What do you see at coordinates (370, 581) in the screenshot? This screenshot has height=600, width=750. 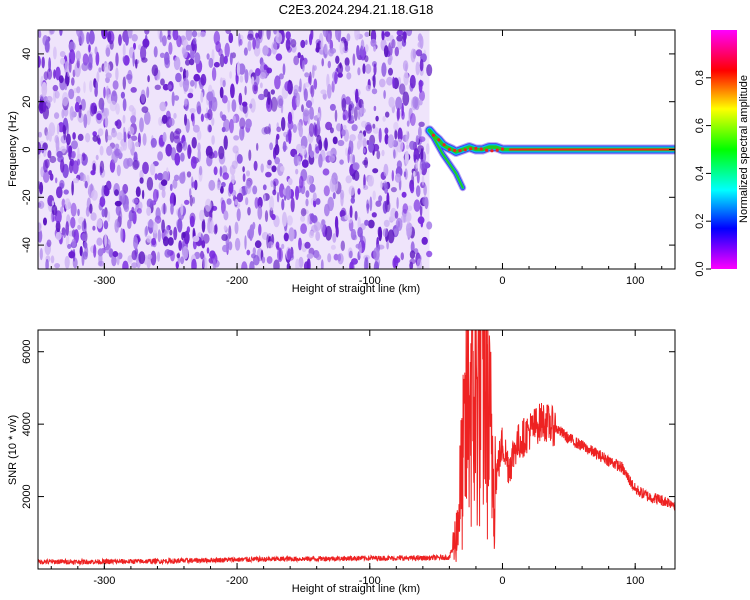 I see `x-tick-label: -100` at bounding box center [370, 581].